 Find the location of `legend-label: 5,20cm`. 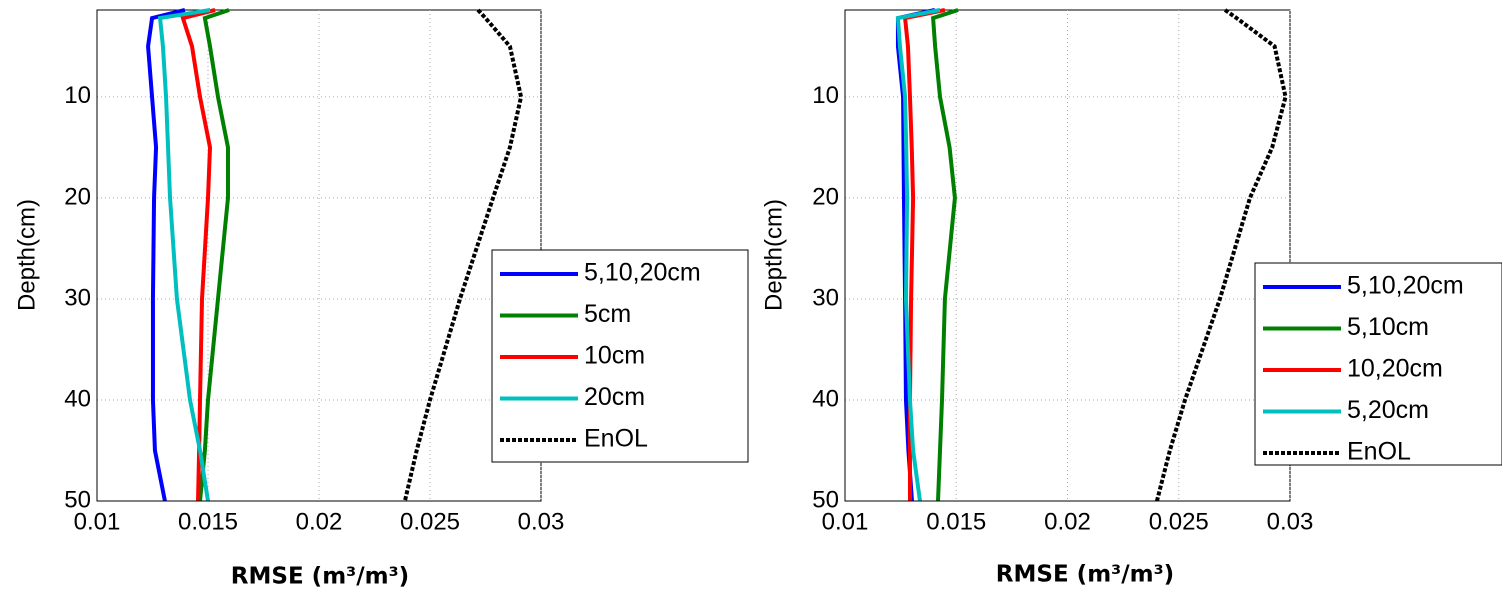

legend-label: 5,20cm is located at coordinates (1388, 410).